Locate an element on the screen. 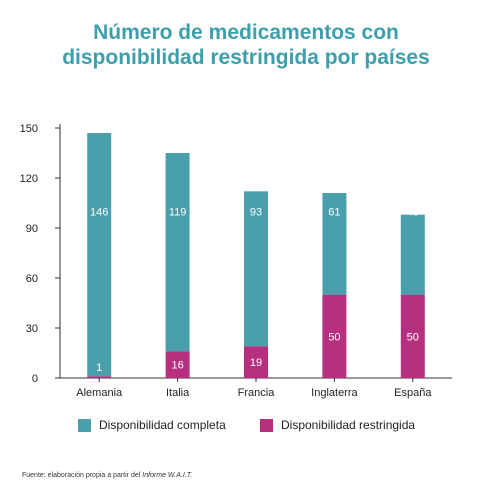 The image size is (492, 503). y-tick-label: 60 is located at coordinates (32, 279).